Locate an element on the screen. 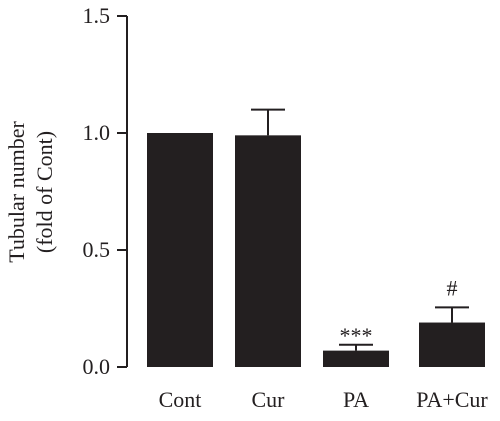  x-axis-labels: Cont Cur PA PA+Cur is located at coordinates (324, 399).